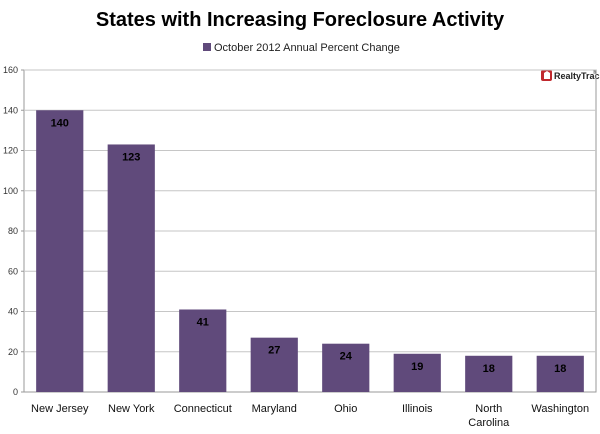  I want to click on data-label: 24, so click(346, 357).